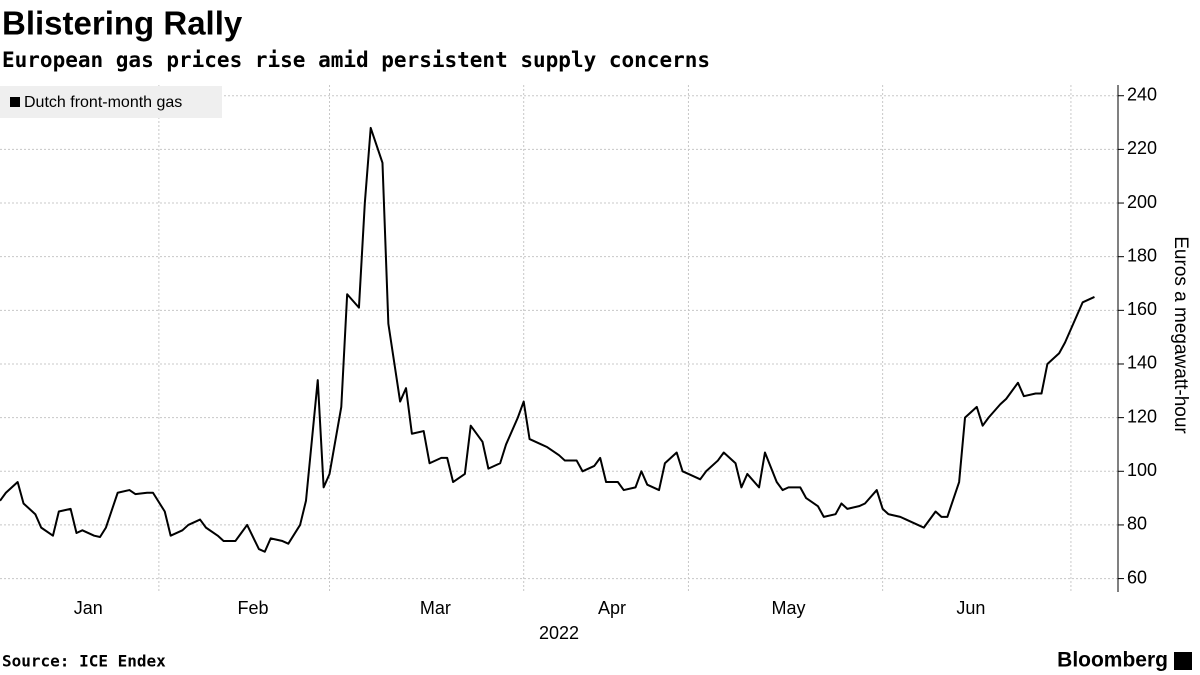  Describe the element at coordinates (1142, 202) in the screenshot. I see `y-tick-label: 200` at that location.